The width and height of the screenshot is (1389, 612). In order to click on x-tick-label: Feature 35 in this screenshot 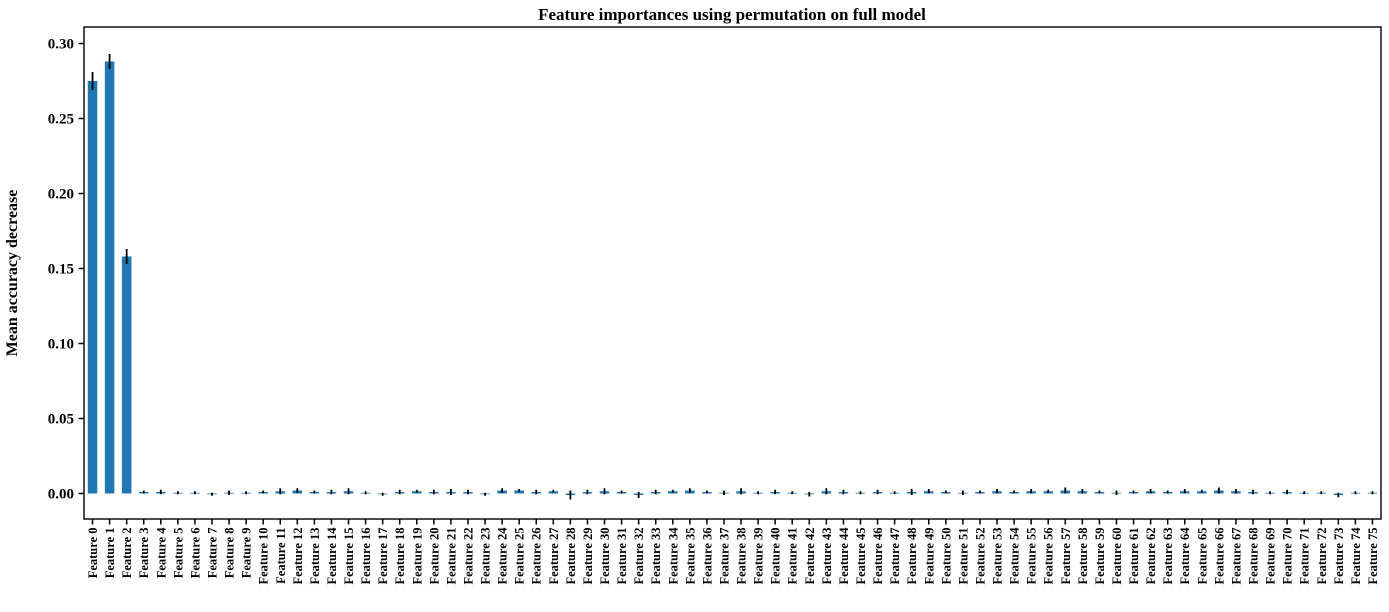, I will do `click(690, 556)`.